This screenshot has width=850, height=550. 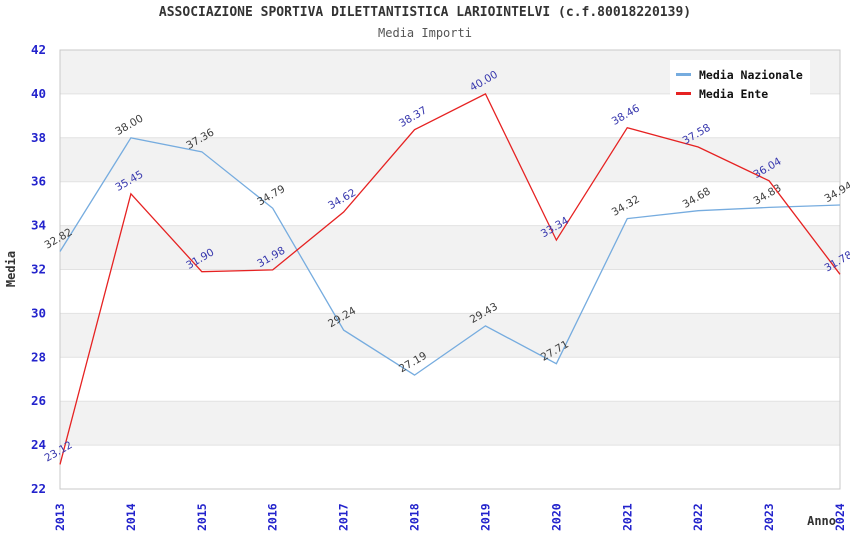 I want to click on x-tick-label: 2013, so click(x=60, y=517).